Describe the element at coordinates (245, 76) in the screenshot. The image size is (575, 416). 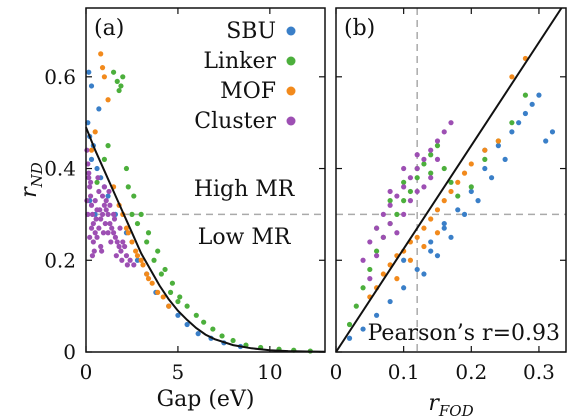
I see `a-legend: SBU Linker MOF Cluster` at that location.